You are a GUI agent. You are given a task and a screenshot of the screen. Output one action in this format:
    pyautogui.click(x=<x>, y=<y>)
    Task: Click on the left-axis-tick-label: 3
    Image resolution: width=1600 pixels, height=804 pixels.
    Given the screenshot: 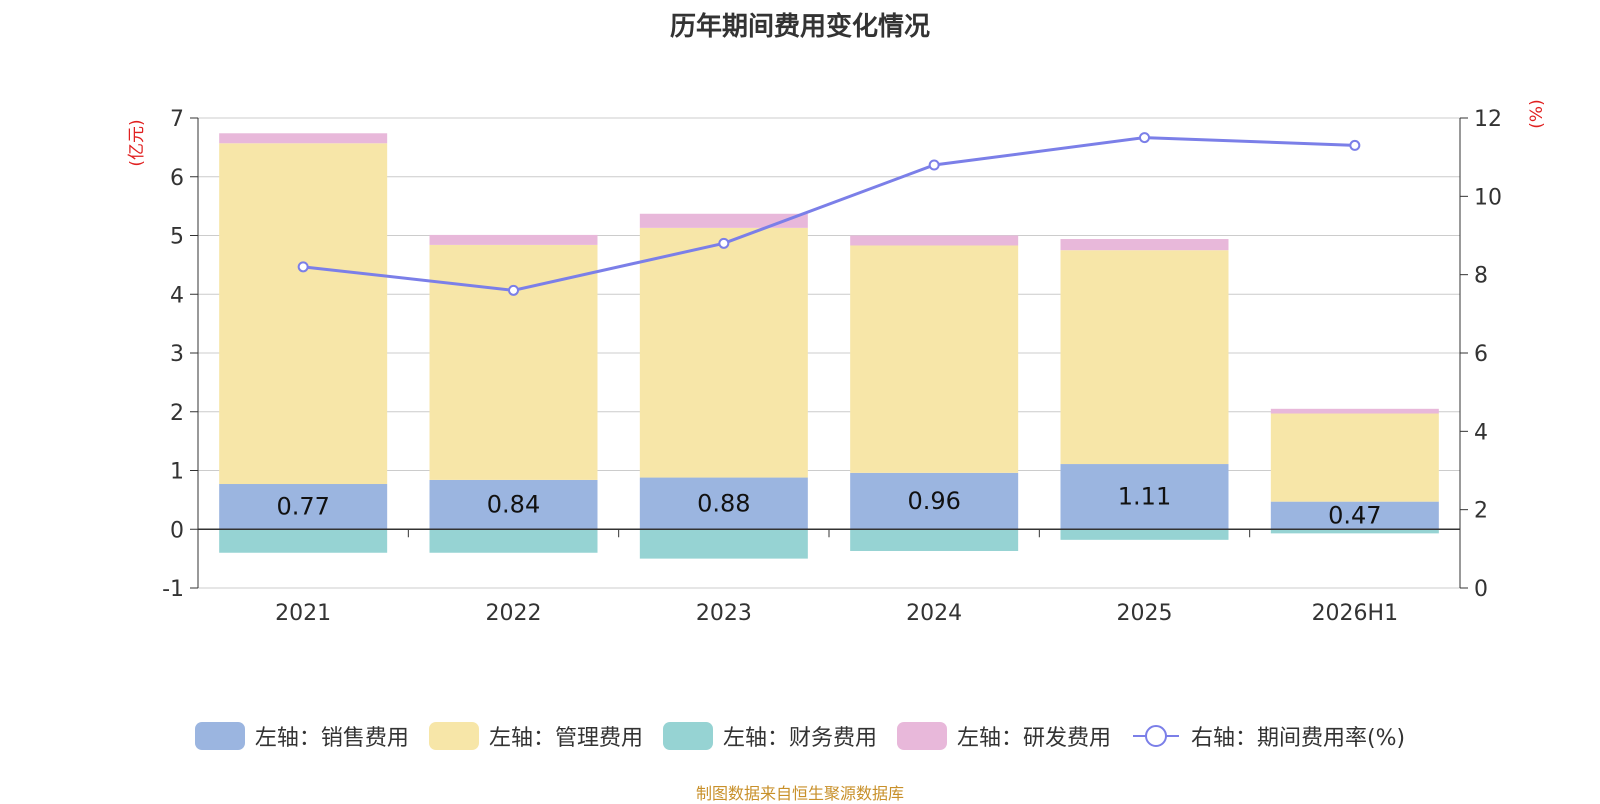 What is the action you would take?
    pyautogui.click(x=177, y=354)
    